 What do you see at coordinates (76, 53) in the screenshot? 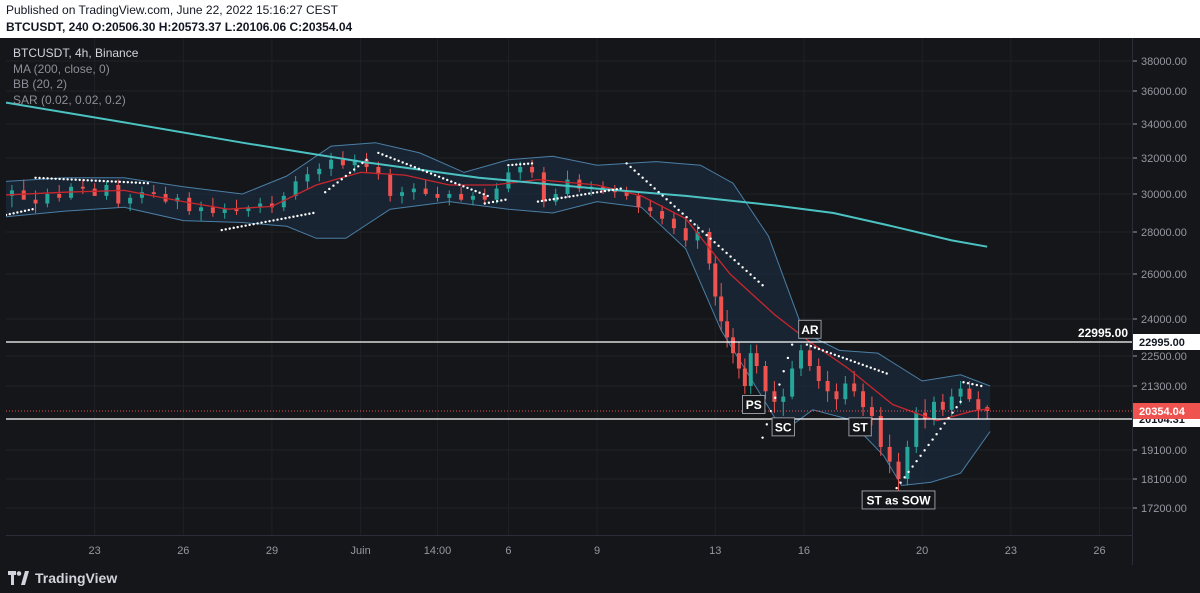
I see `legend-symbol: BTCUSDT, 4h, Binance` at bounding box center [76, 53].